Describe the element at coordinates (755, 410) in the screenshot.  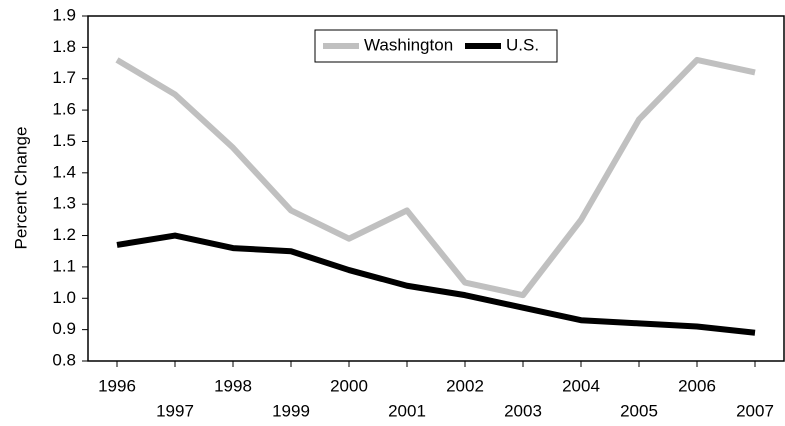
I see `x-tick-label: 2007` at that location.